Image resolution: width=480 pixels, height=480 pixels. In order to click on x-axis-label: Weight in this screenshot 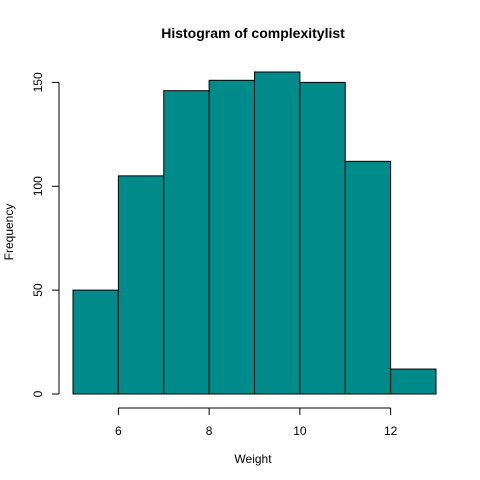, I will do `click(253, 459)`.